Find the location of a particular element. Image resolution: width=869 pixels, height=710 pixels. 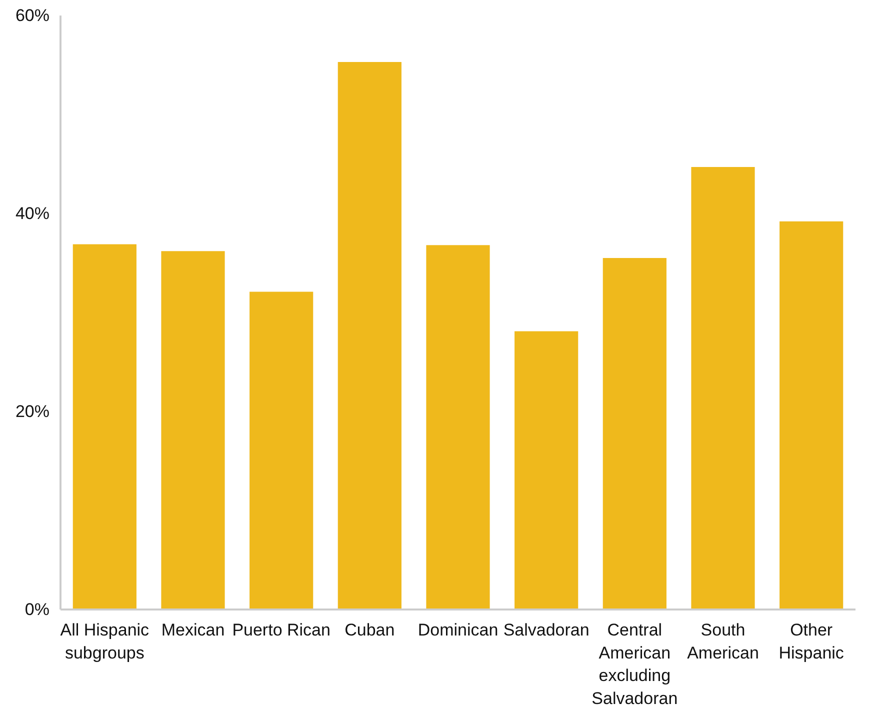

y-tick-label: 0% is located at coordinates (37, 609).